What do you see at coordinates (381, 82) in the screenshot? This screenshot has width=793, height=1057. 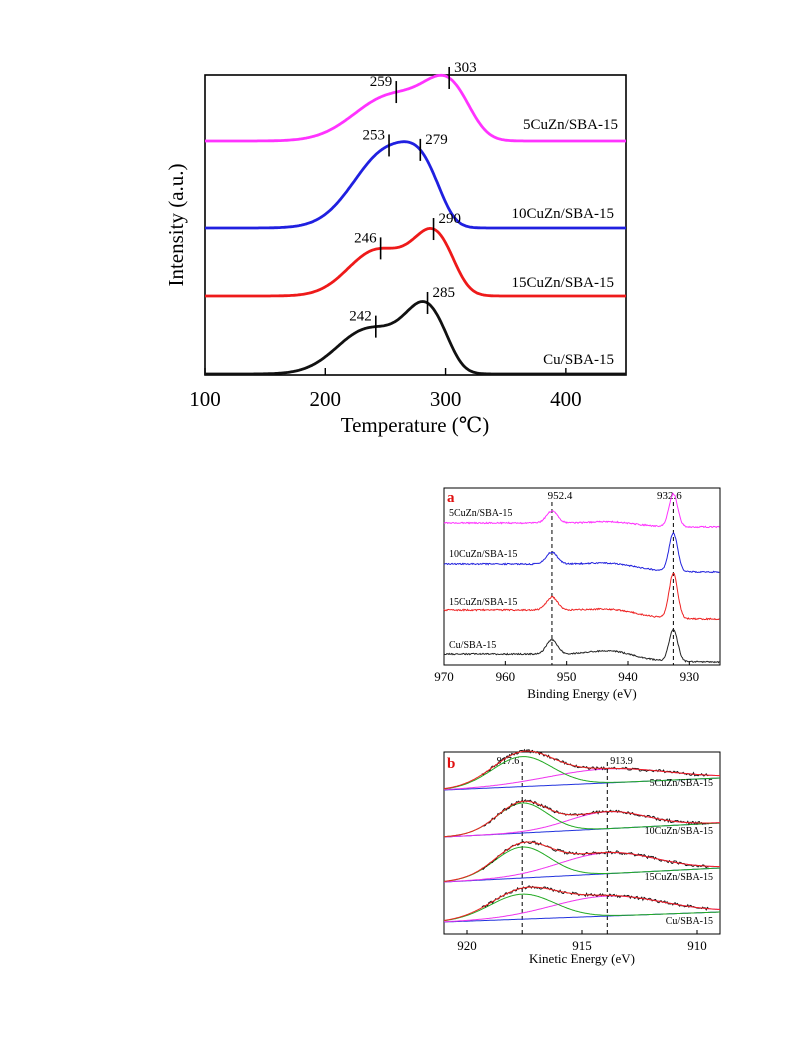 I see `tpr-peak-label: 259` at bounding box center [381, 82].